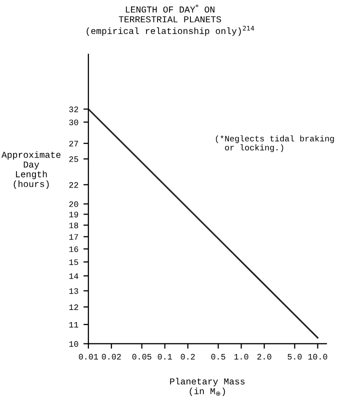 The width and height of the screenshot is (340, 402). I want to click on y-tick-label: 14, so click(73, 276).